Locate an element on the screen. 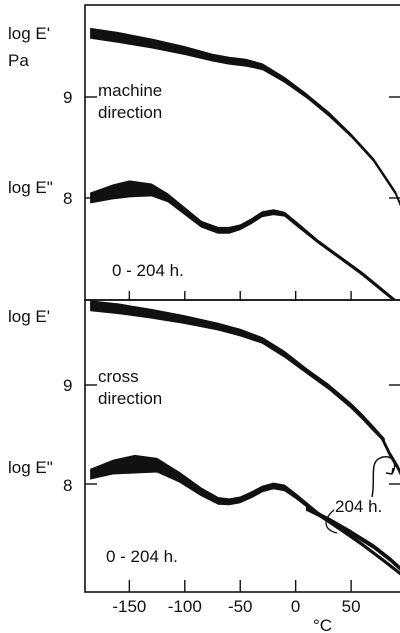  xtick-label-3: 0 is located at coordinates (295, 606).